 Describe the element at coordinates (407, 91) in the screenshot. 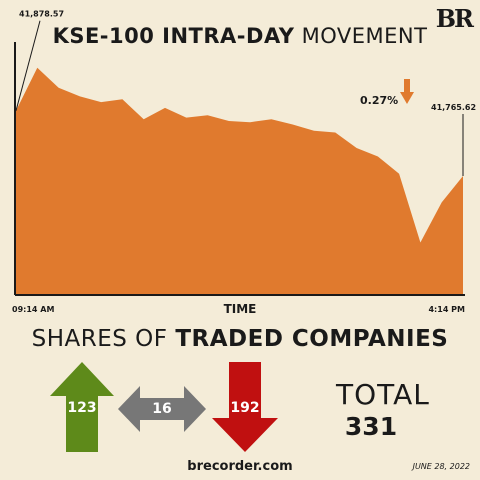

I see `down-arrow-icon` at that location.